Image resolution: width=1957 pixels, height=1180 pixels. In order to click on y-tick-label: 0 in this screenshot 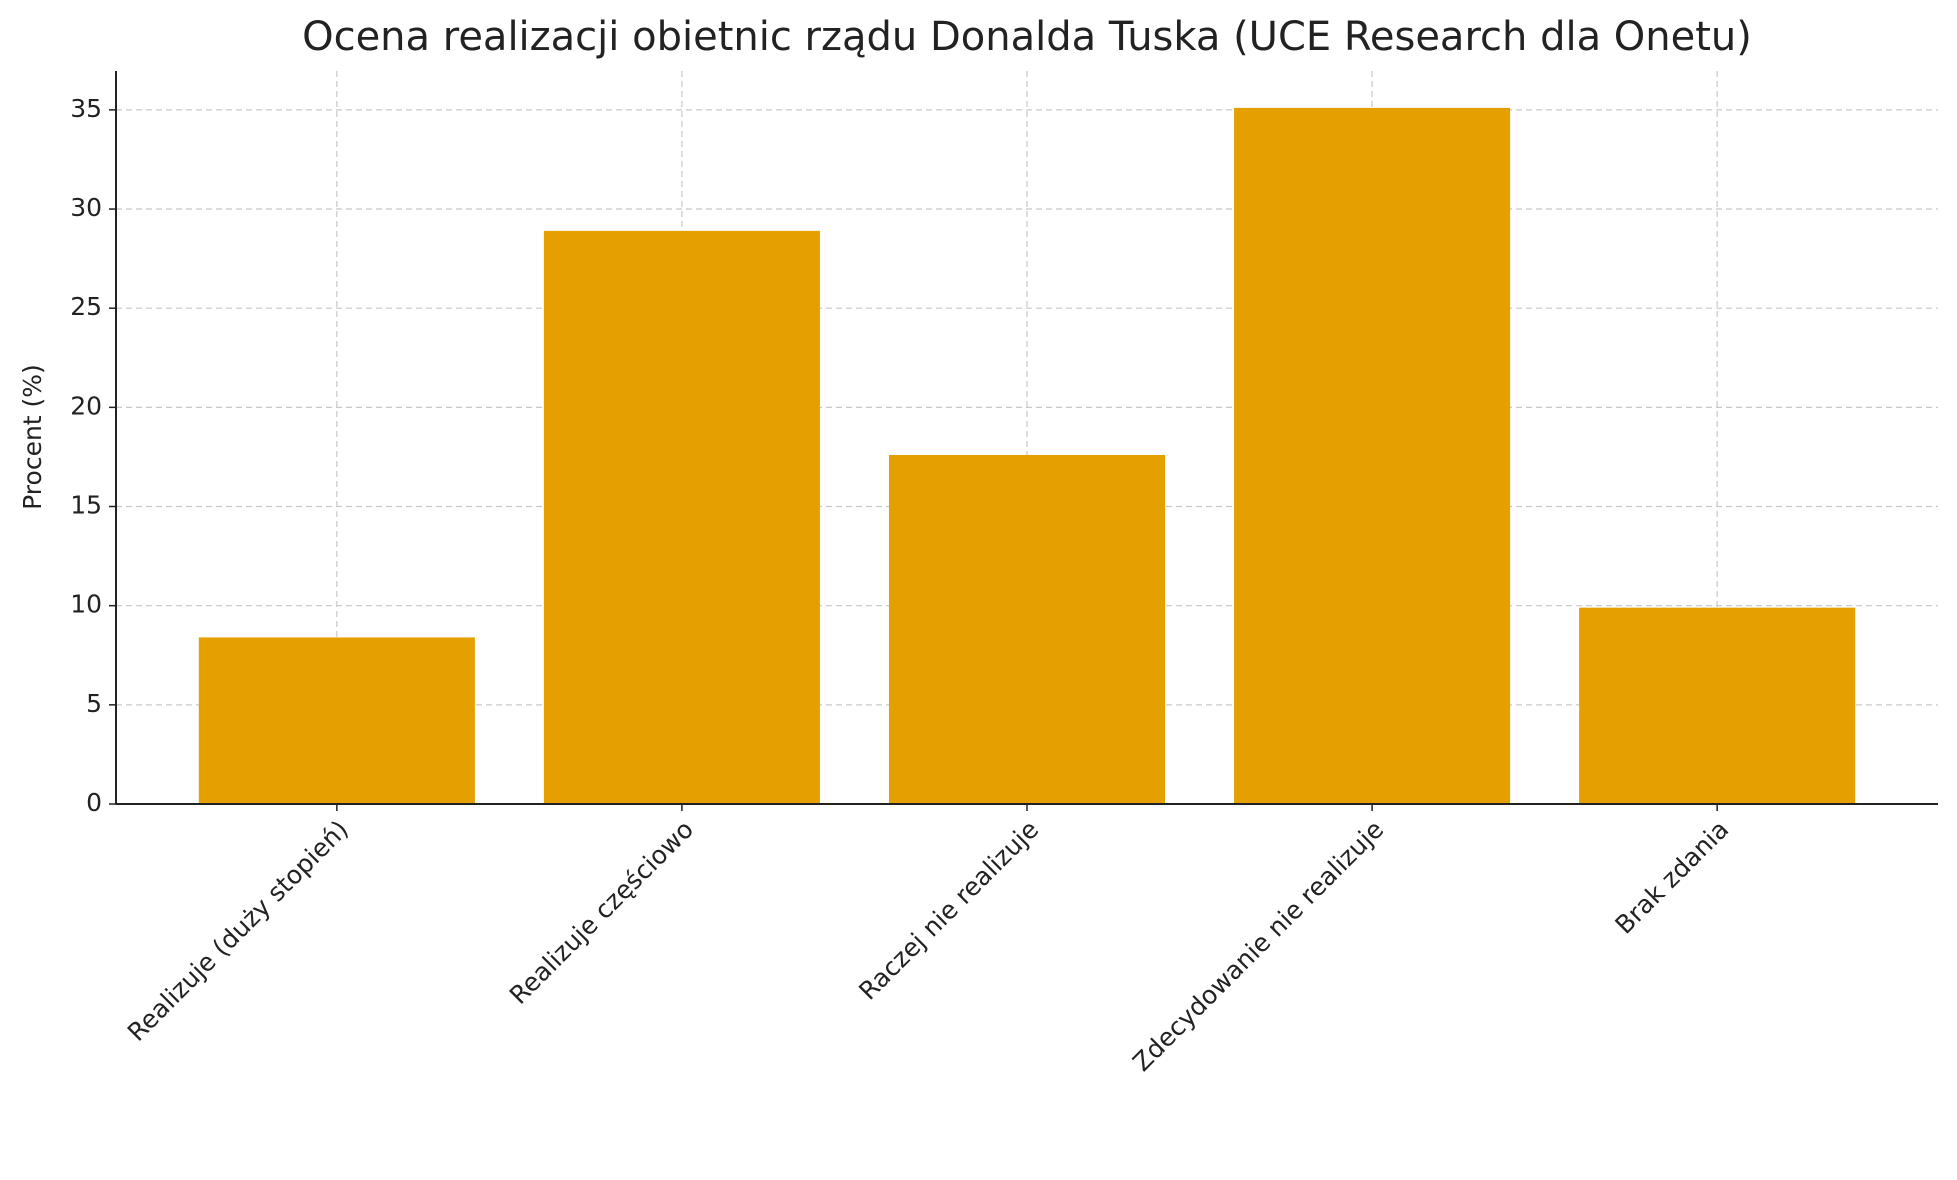, I will do `click(94, 802)`.